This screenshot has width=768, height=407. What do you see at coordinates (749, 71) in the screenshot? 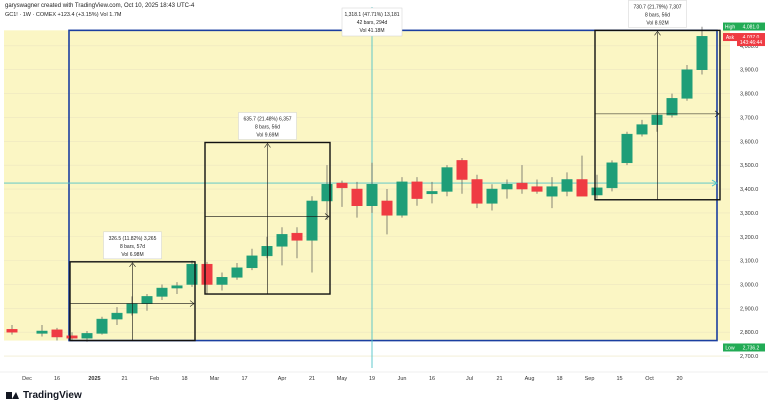
I see `y-tick-label: 3,900.0` at bounding box center [749, 71].